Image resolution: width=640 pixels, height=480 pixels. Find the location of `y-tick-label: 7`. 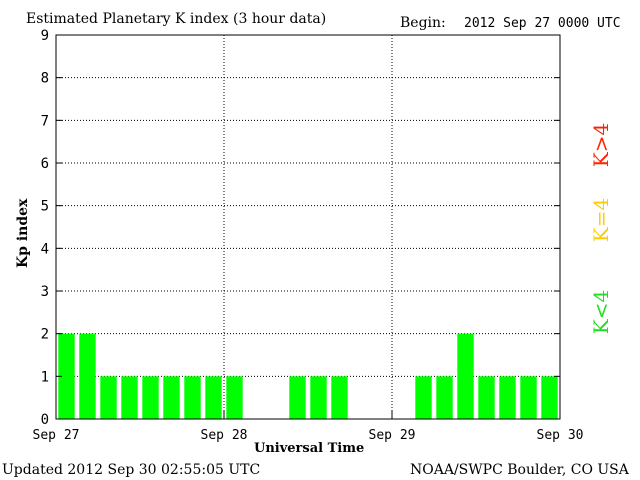

y-tick-label: 7 is located at coordinates (45, 121).